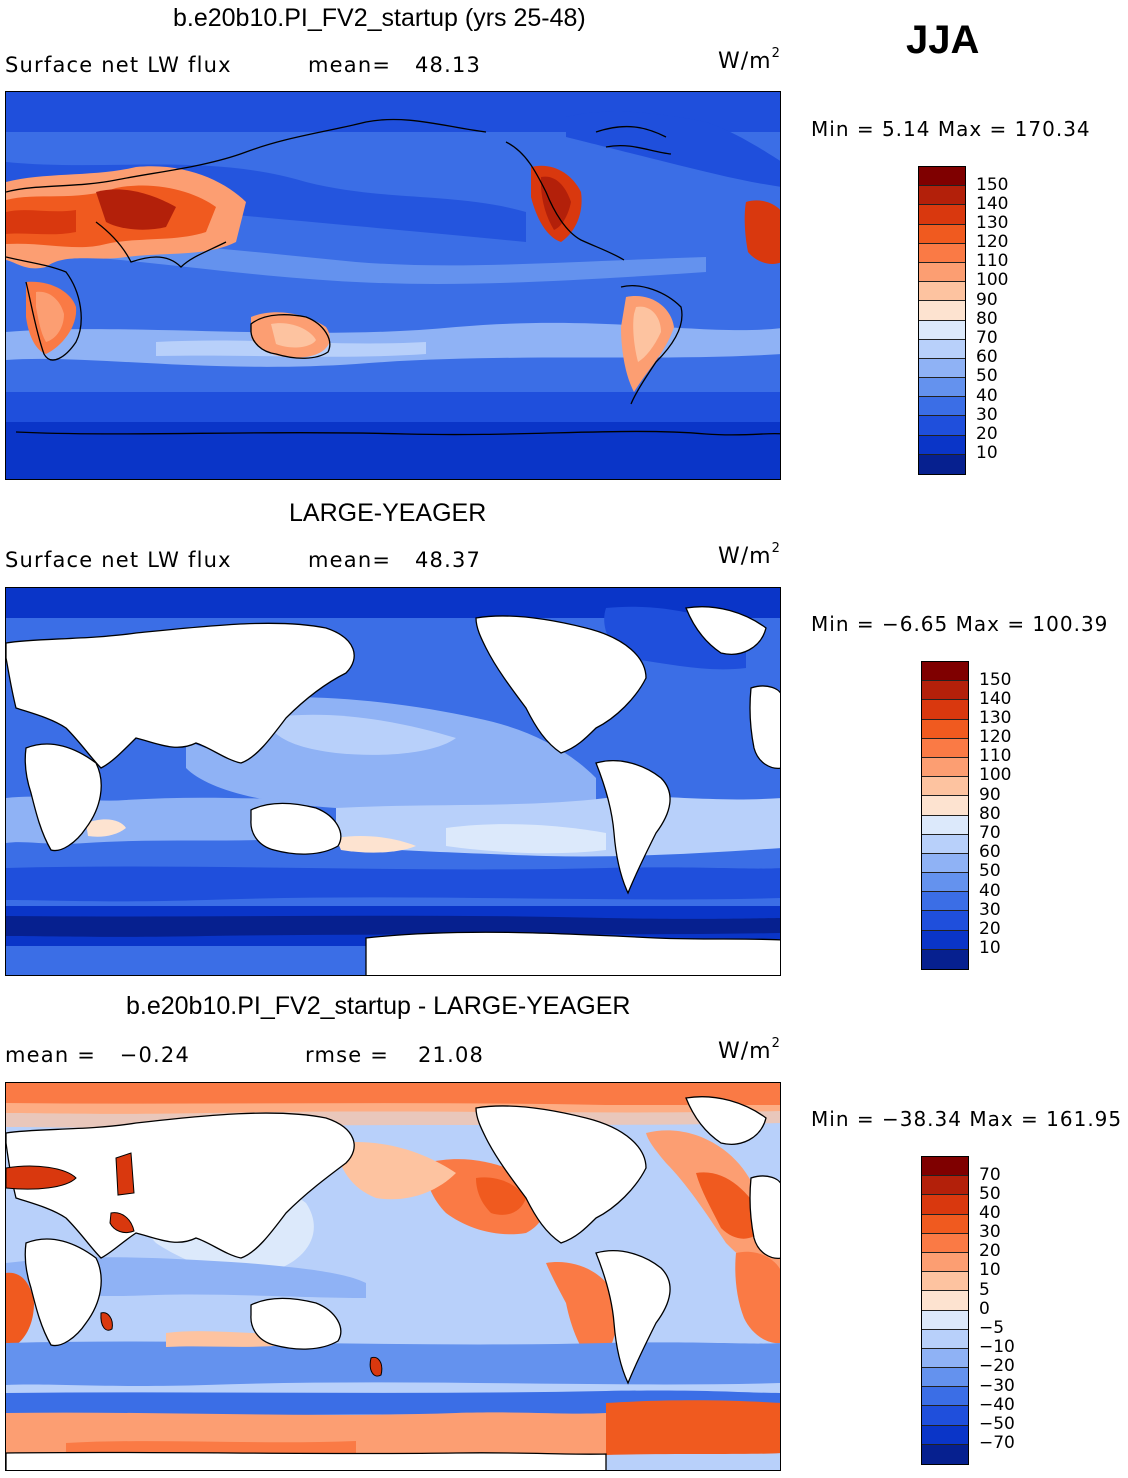 The image size is (1128, 1478). I want to click on panel3-title: b.e20b10.PI_FV2_startup - LARGE-YEAGER, so click(378, 1006).